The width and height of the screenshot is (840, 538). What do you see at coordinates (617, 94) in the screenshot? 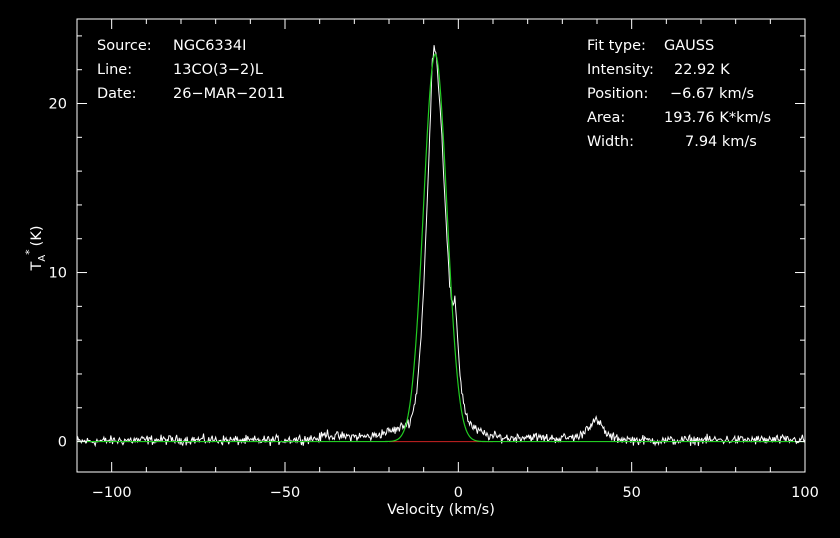
I see `position-label: Position:` at bounding box center [617, 94].